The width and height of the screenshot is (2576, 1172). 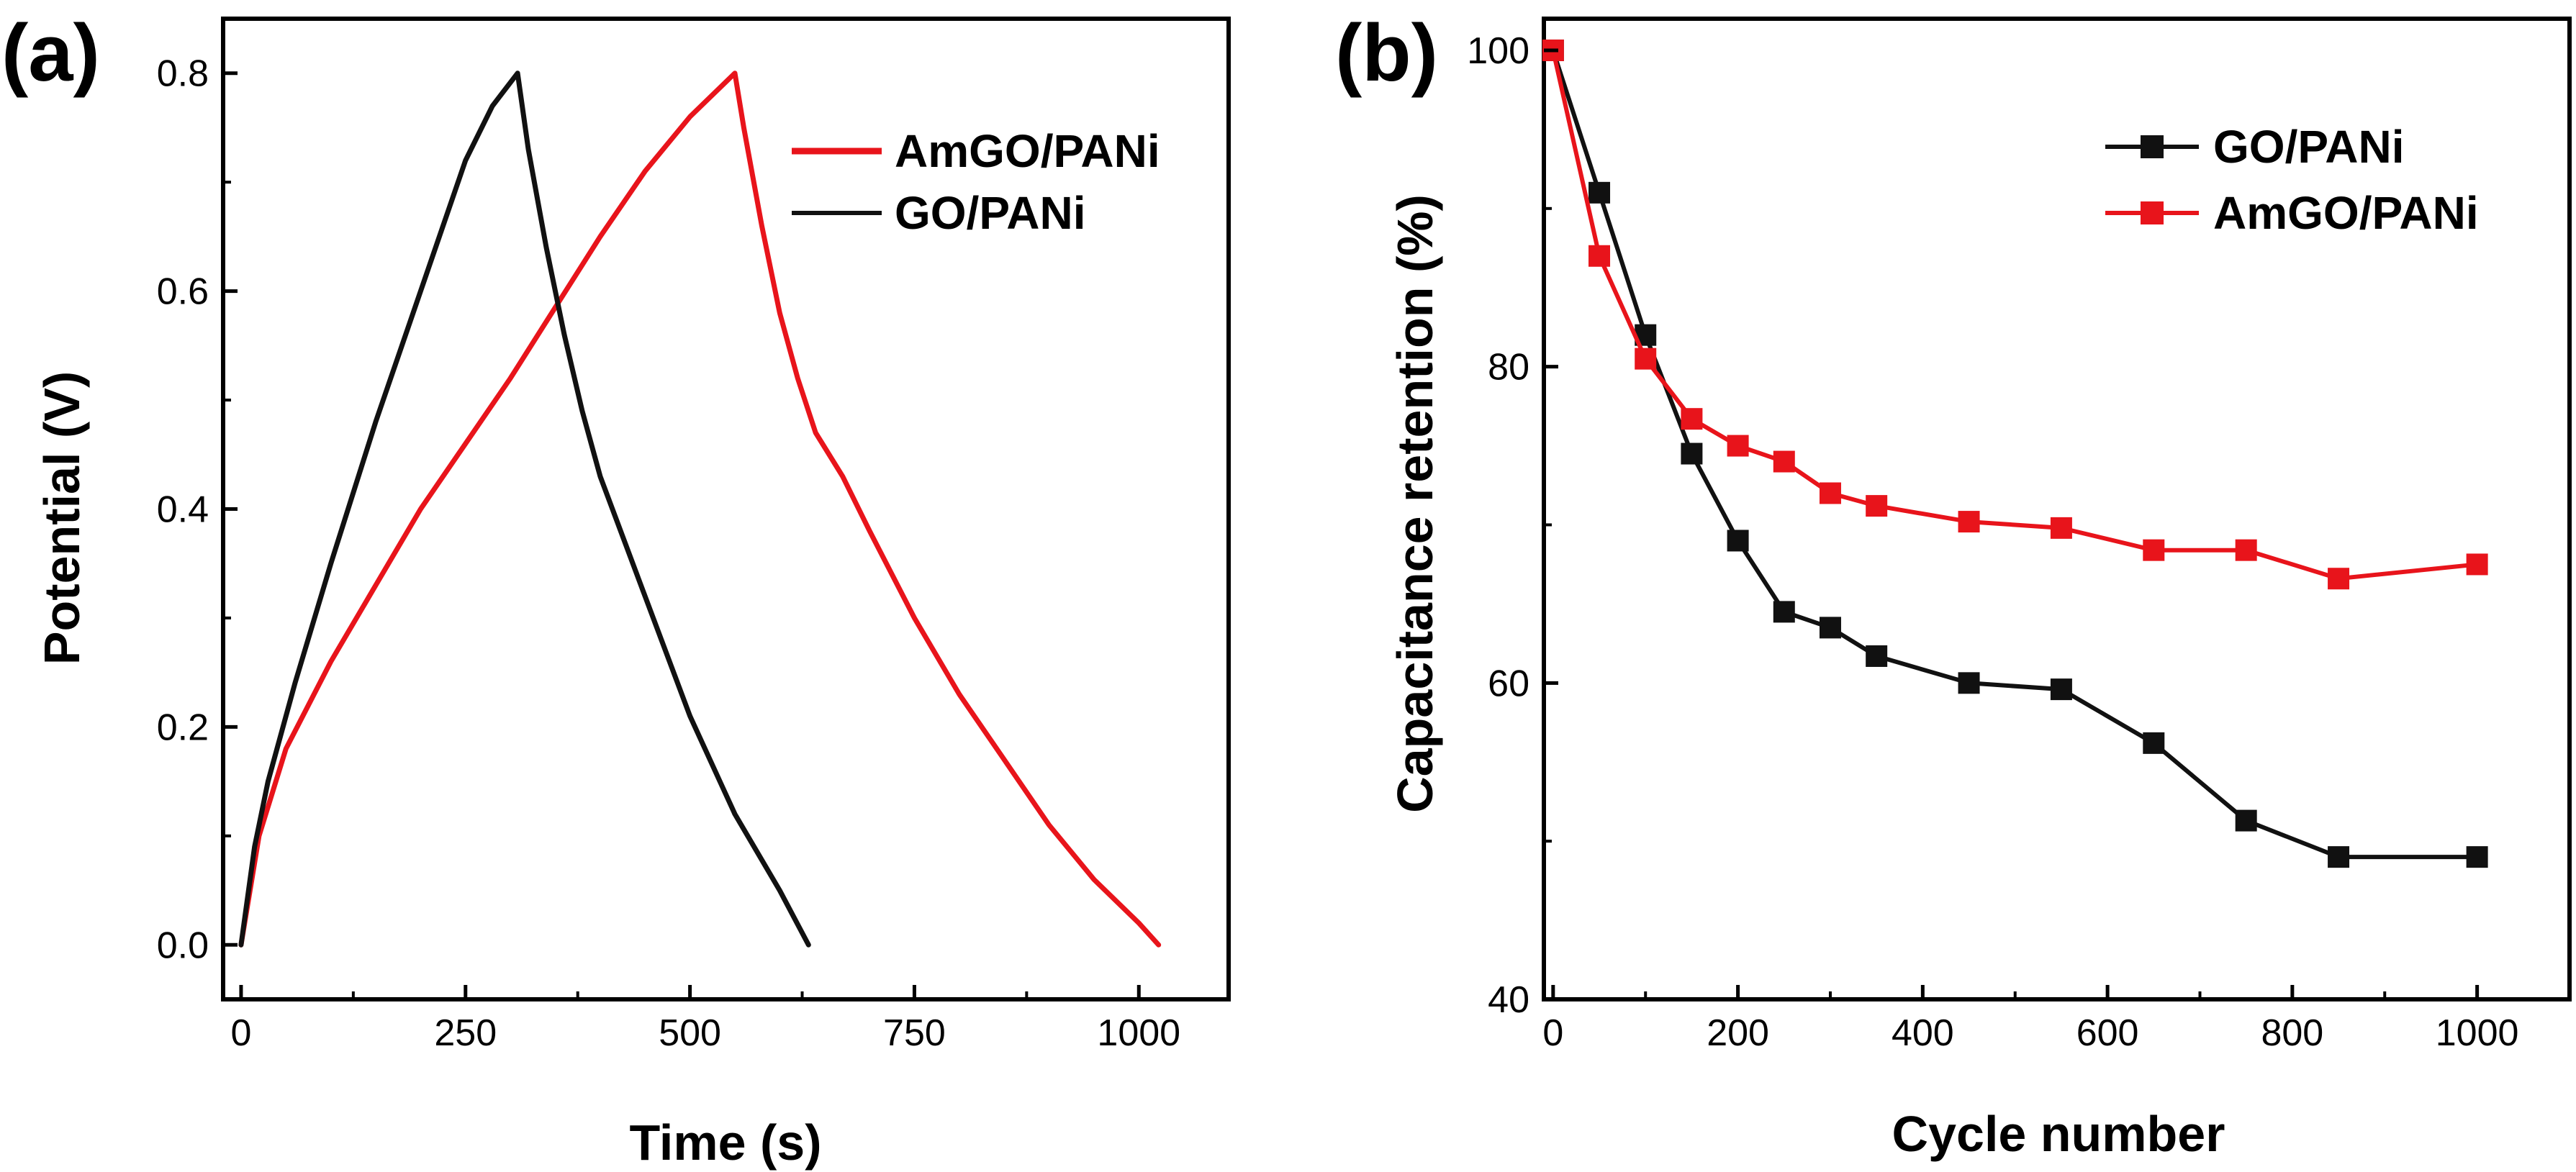 What do you see at coordinates (725, 1143) in the screenshot?
I see `panel-a-x-axis-label: Time (s)` at bounding box center [725, 1143].